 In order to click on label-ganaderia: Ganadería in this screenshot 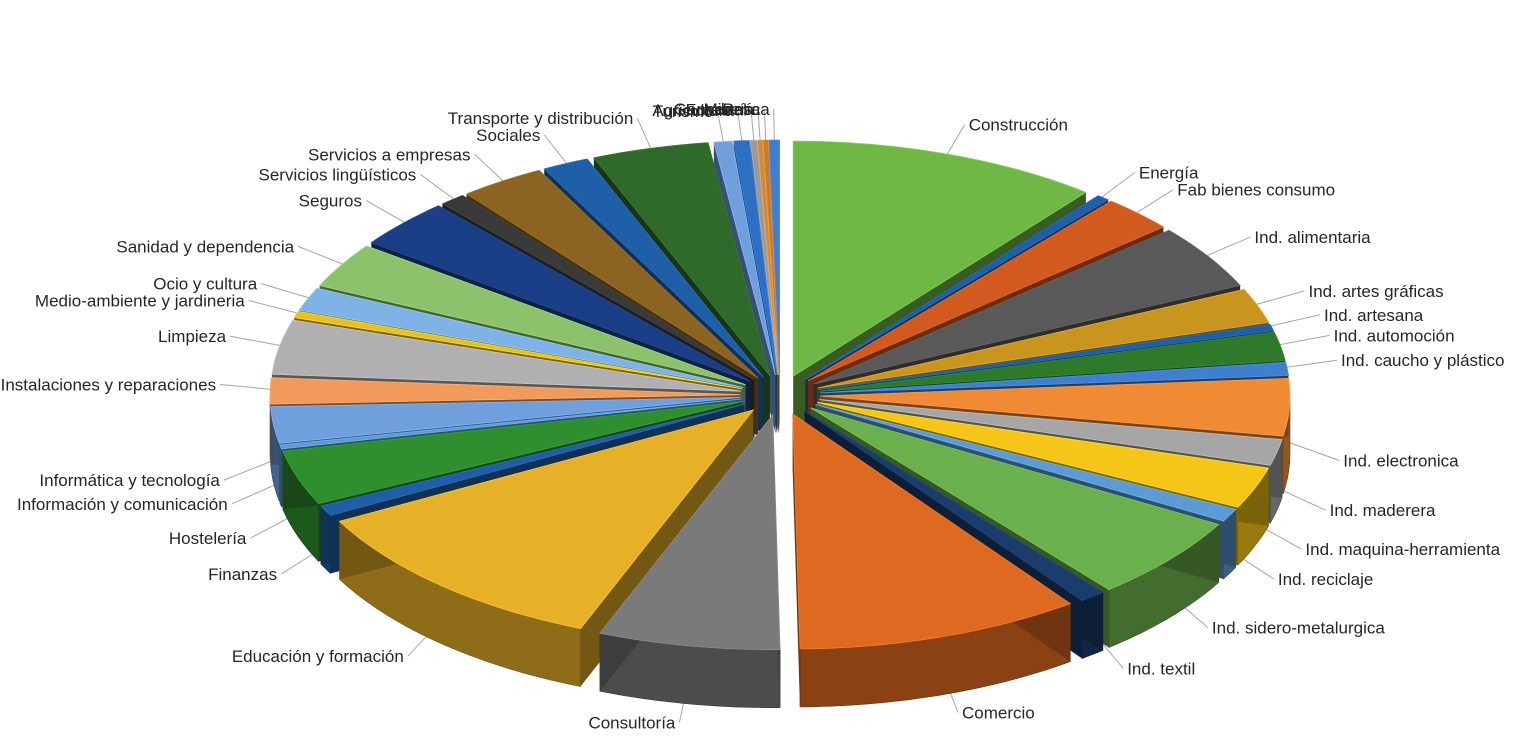, I will do `click(714, 109)`.